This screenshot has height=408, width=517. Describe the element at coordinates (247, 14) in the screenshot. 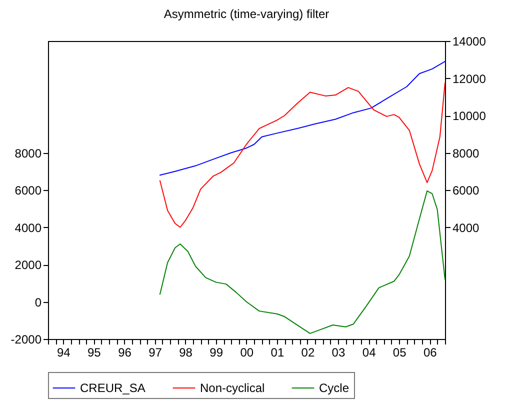

I see `chart-title: Asymmetric (time-varying) filter` at that location.